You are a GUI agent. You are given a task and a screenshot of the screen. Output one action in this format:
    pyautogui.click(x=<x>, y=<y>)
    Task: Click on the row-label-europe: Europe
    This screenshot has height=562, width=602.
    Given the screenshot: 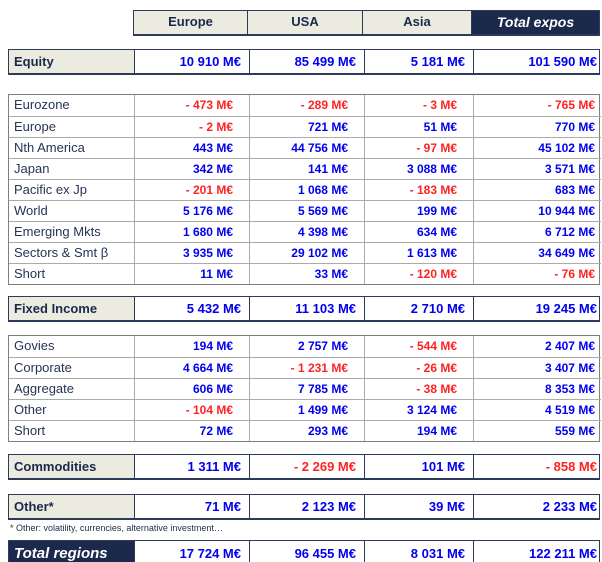 What is the action you would take?
    pyautogui.click(x=35, y=126)
    